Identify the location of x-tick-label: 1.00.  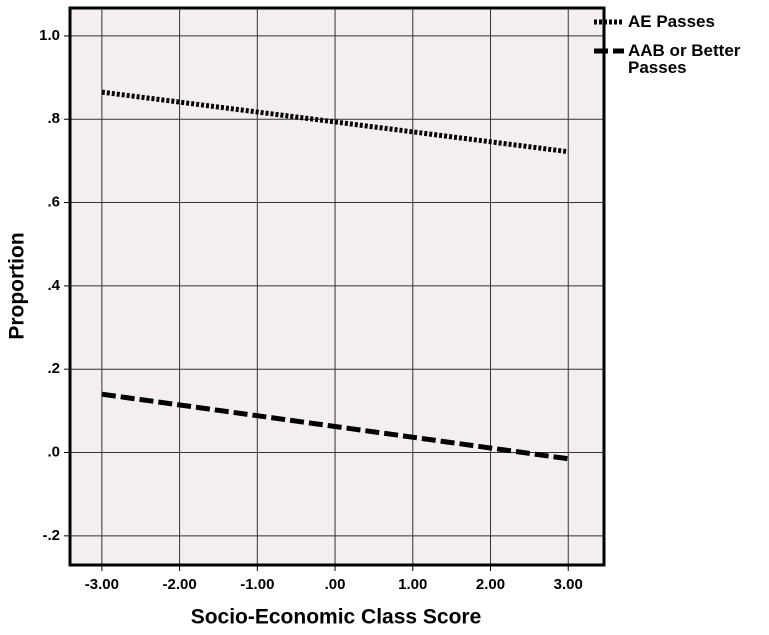
(412, 584).